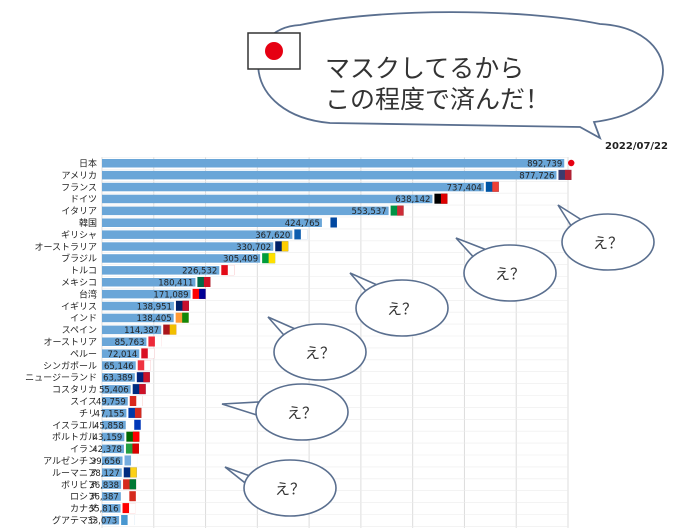  What do you see at coordinates (83, 272) in the screenshot?
I see `category-label: トルコ` at bounding box center [83, 272].